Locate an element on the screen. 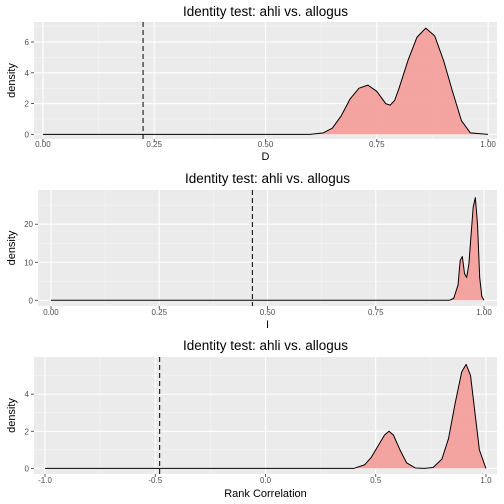 The height and width of the screenshot is (504, 504). x-tick-label: 1.0 is located at coordinates (486, 480).